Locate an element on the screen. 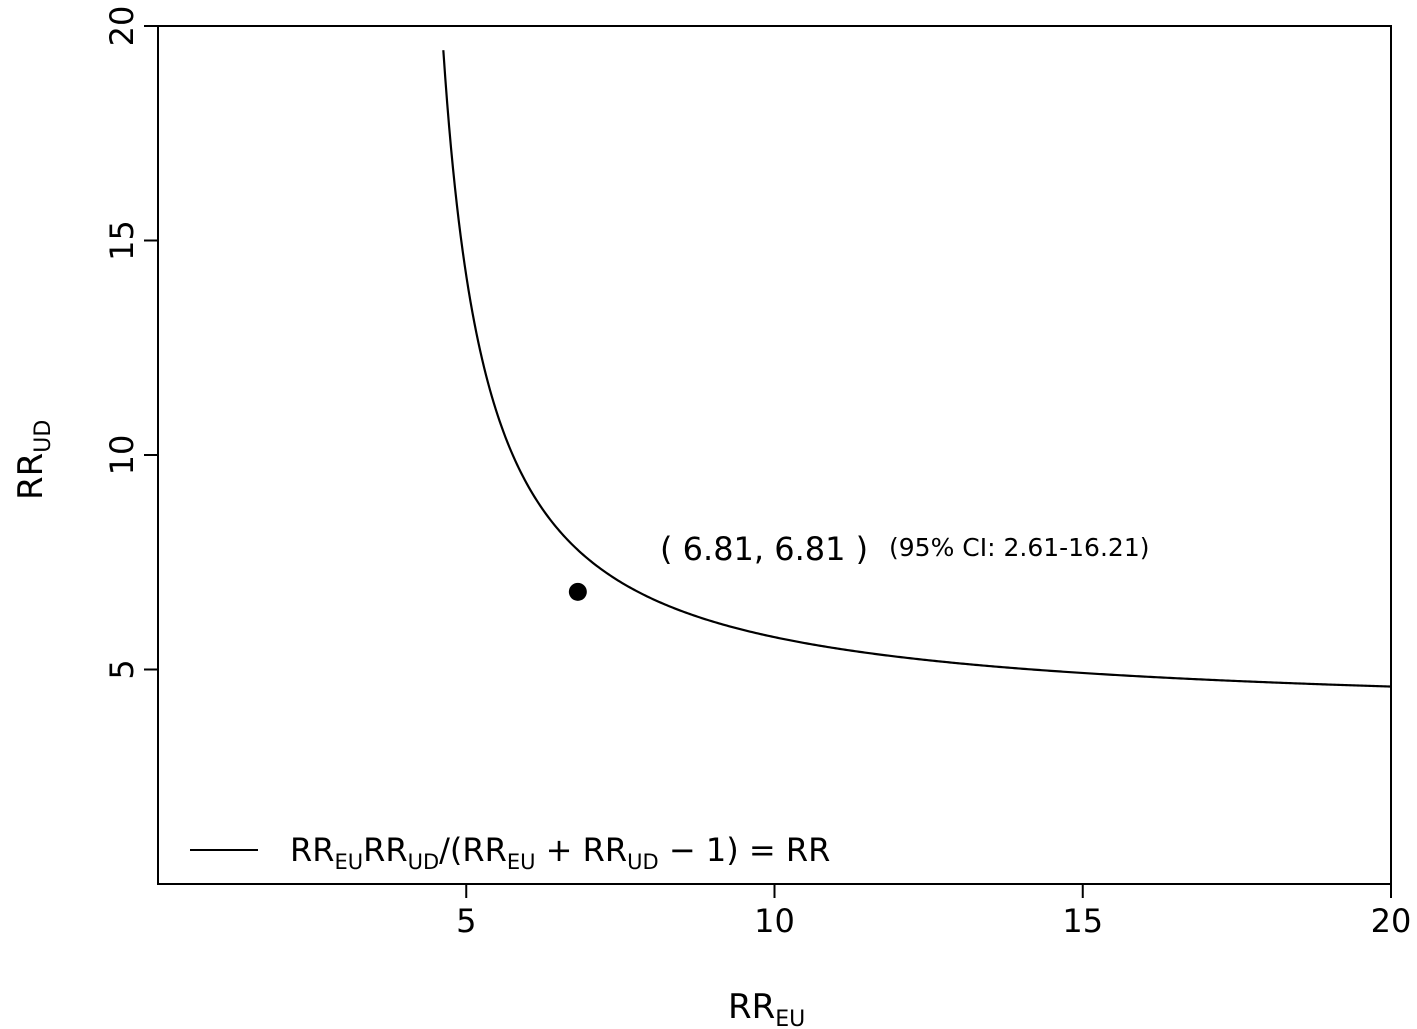  y-axis-title-main: RR is located at coordinates (31, 476).